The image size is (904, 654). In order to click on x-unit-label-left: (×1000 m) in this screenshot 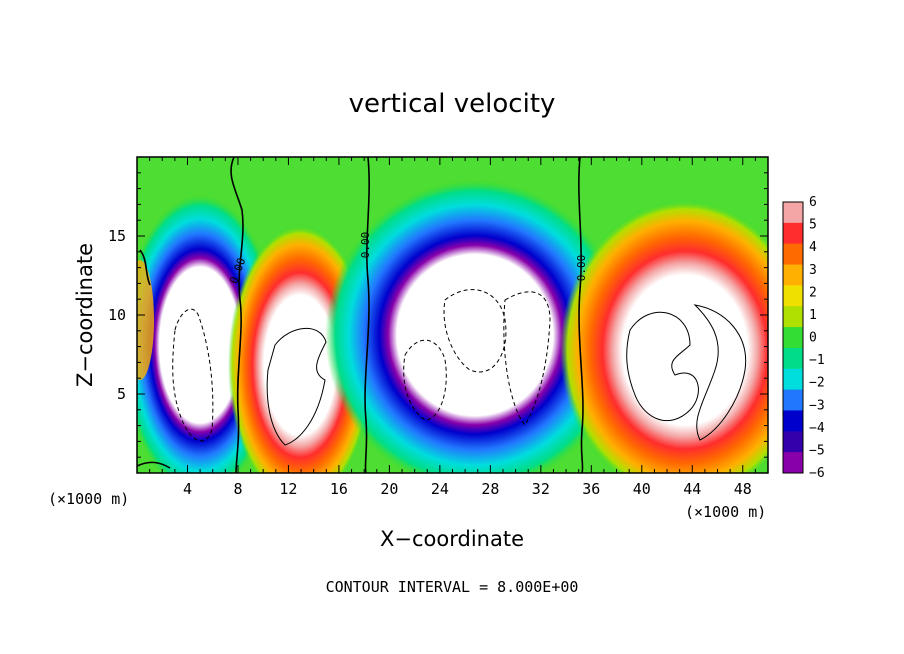, I will do `click(88, 499)`.